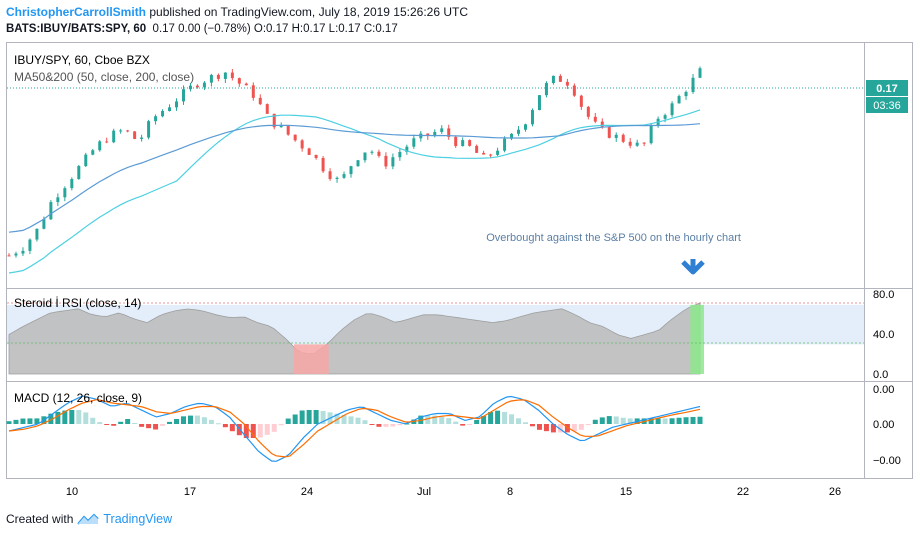 The height and width of the screenshot is (539, 920). What do you see at coordinates (138, 519) in the screenshot?
I see `tradingview-brand: TradingView` at bounding box center [138, 519].